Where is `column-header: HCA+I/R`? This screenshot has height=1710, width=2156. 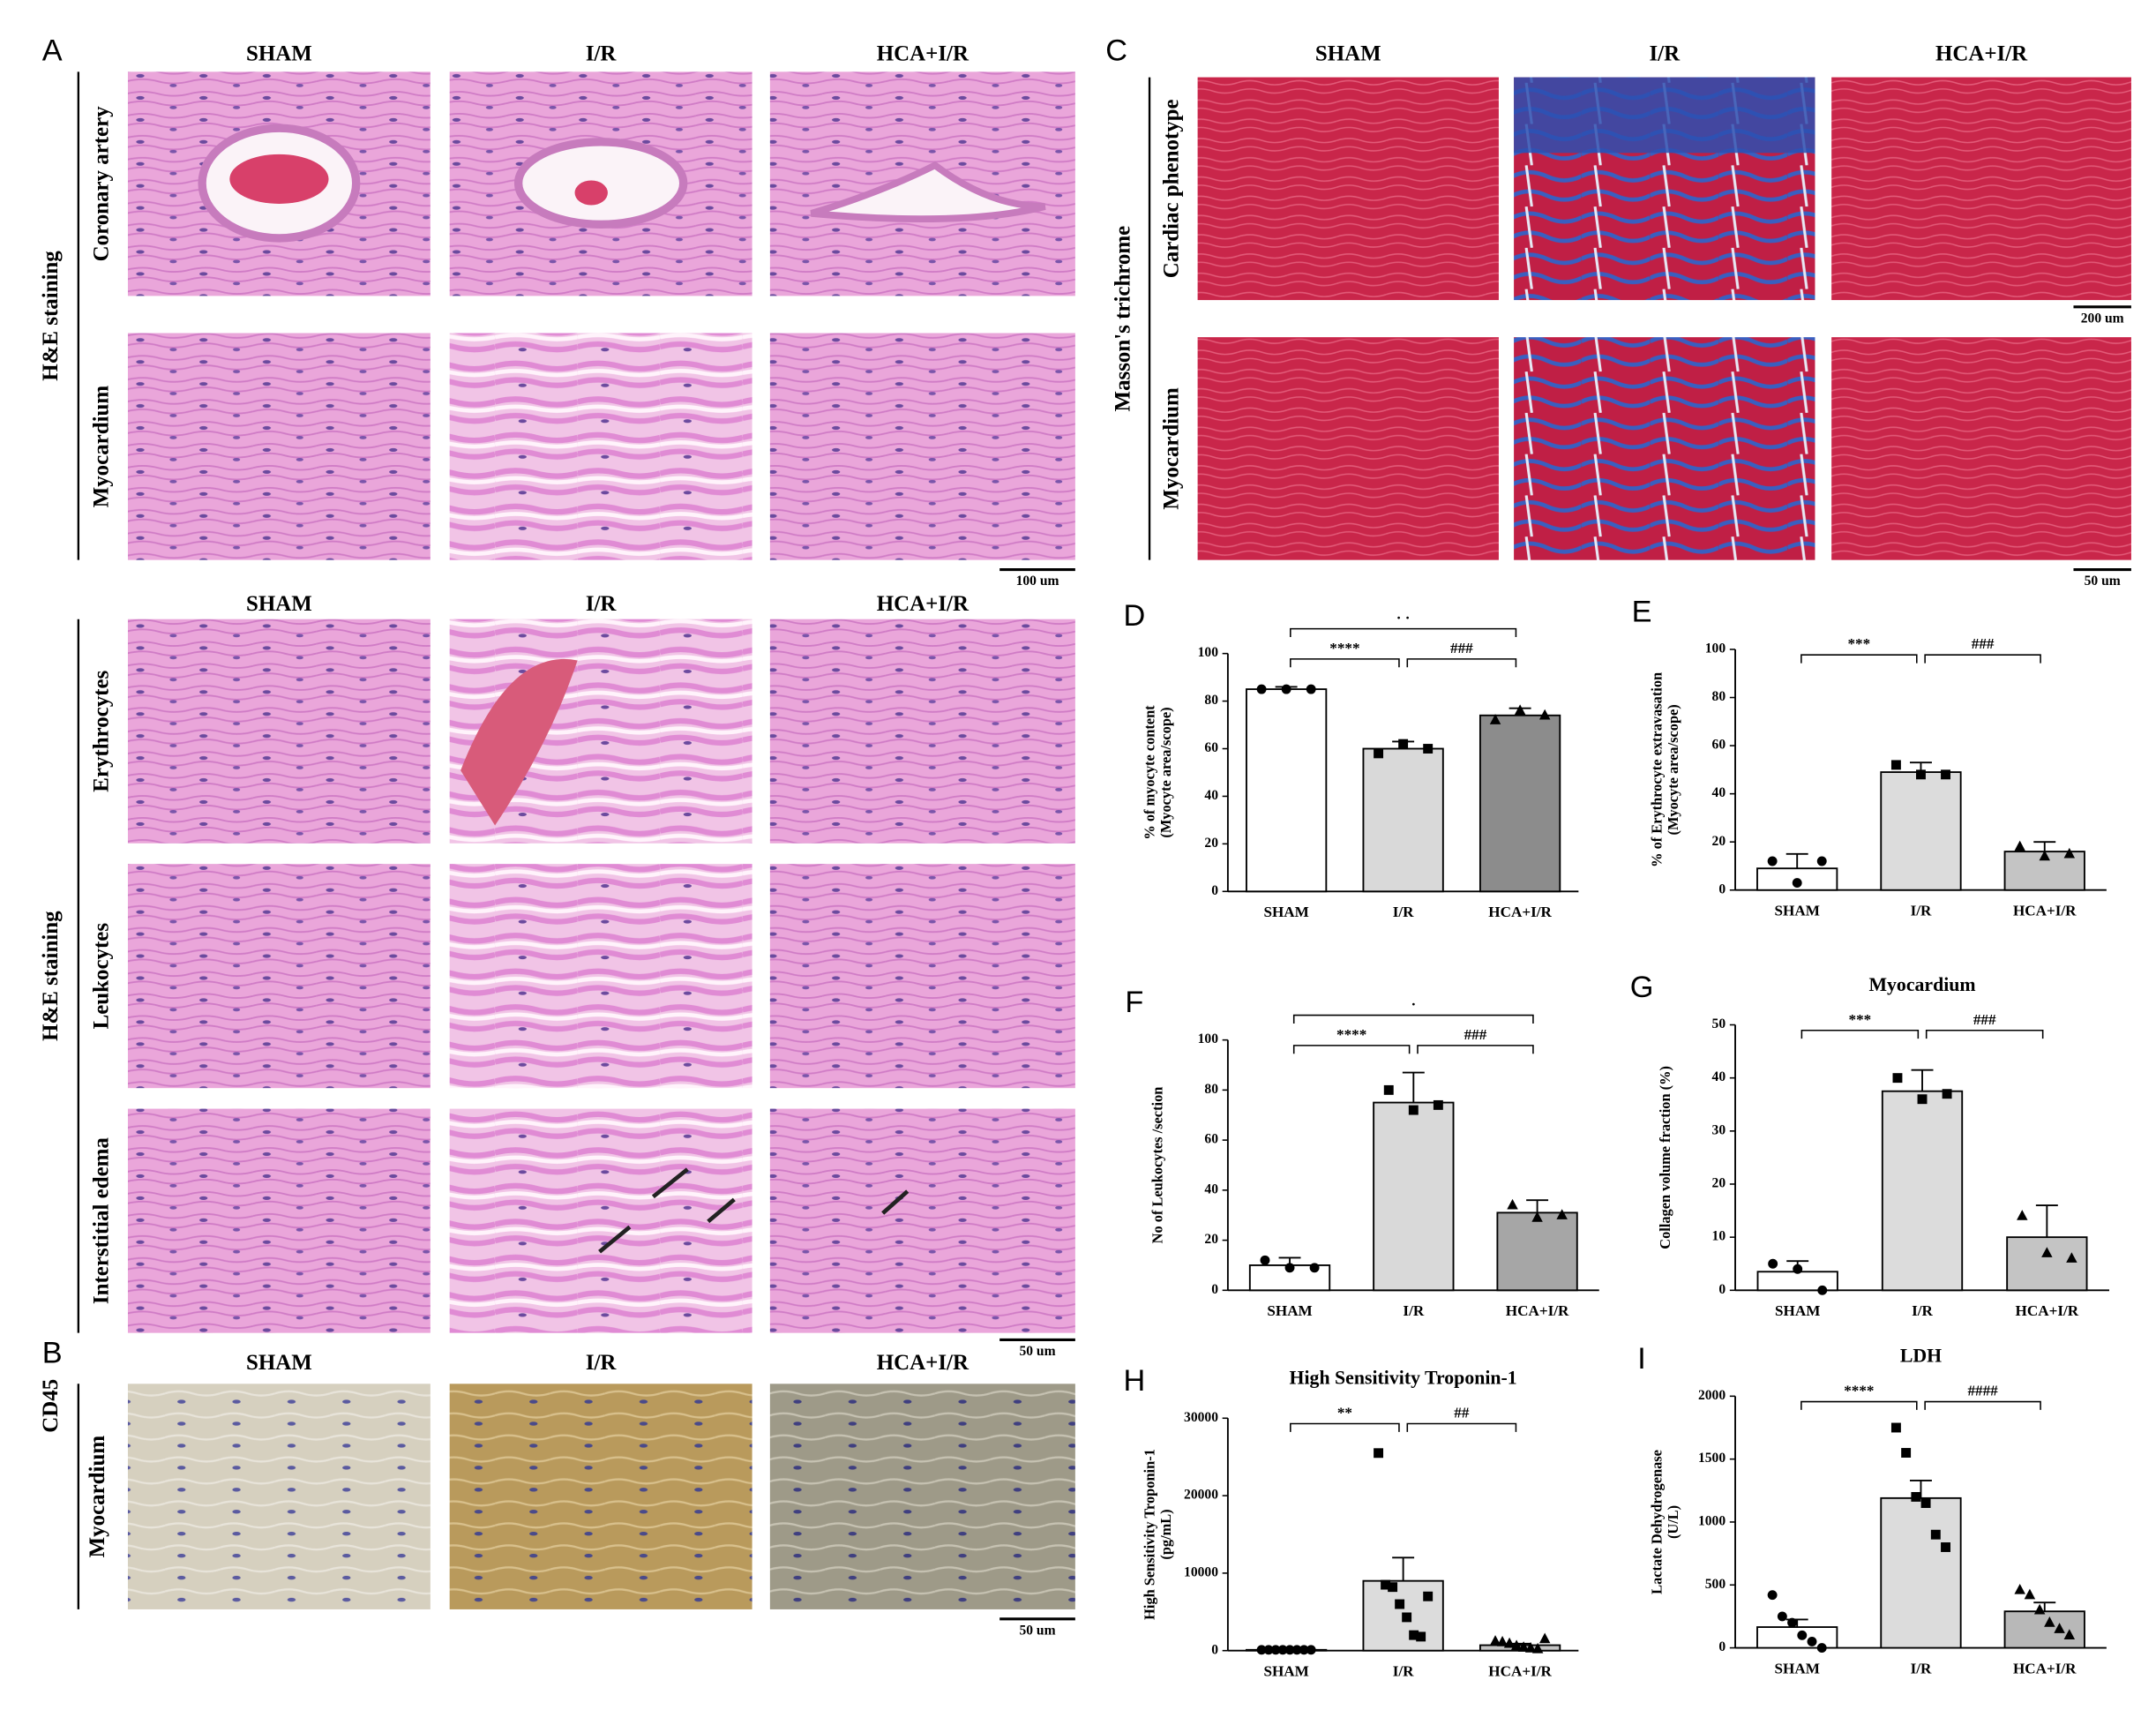 column-header: HCA+I/R is located at coordinates (1981, 53).